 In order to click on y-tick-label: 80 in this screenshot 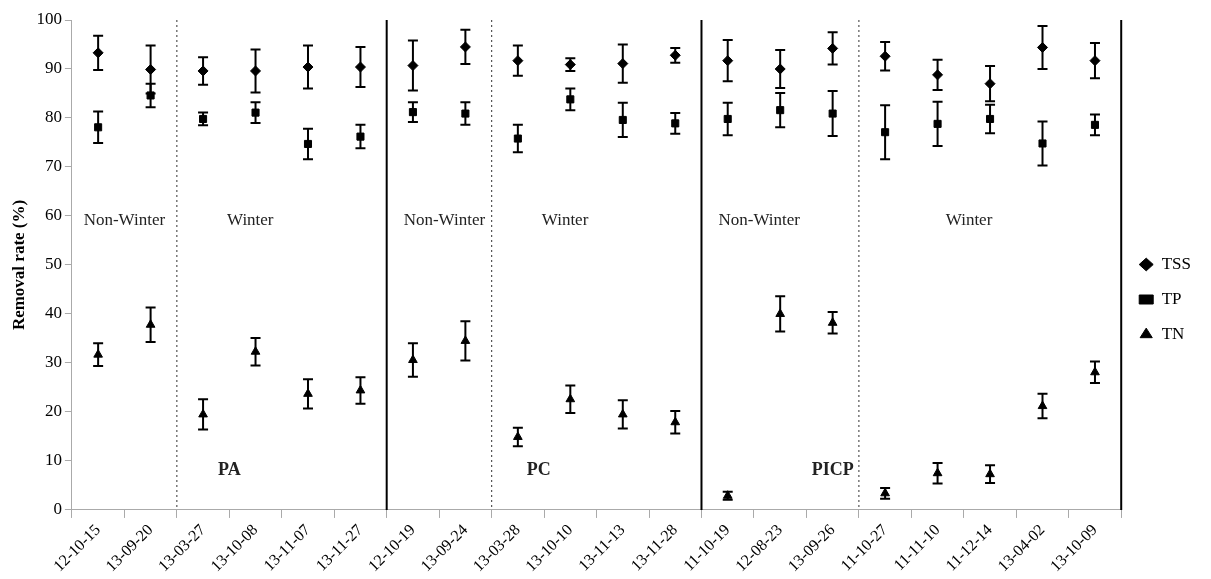, I will do `click(53, 117)`.